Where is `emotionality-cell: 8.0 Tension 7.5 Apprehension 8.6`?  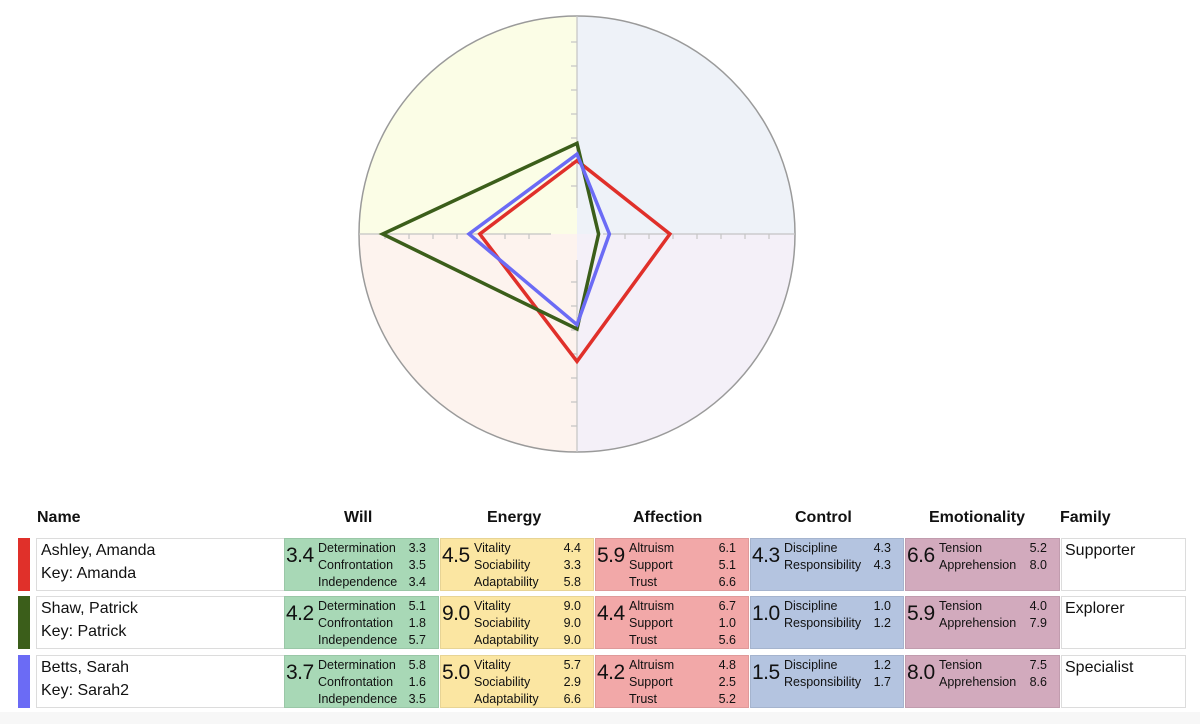 emotionality-cell: 8.0 Tension 7.5 Apprehension 8.6 is located at coordinates (982, 681).